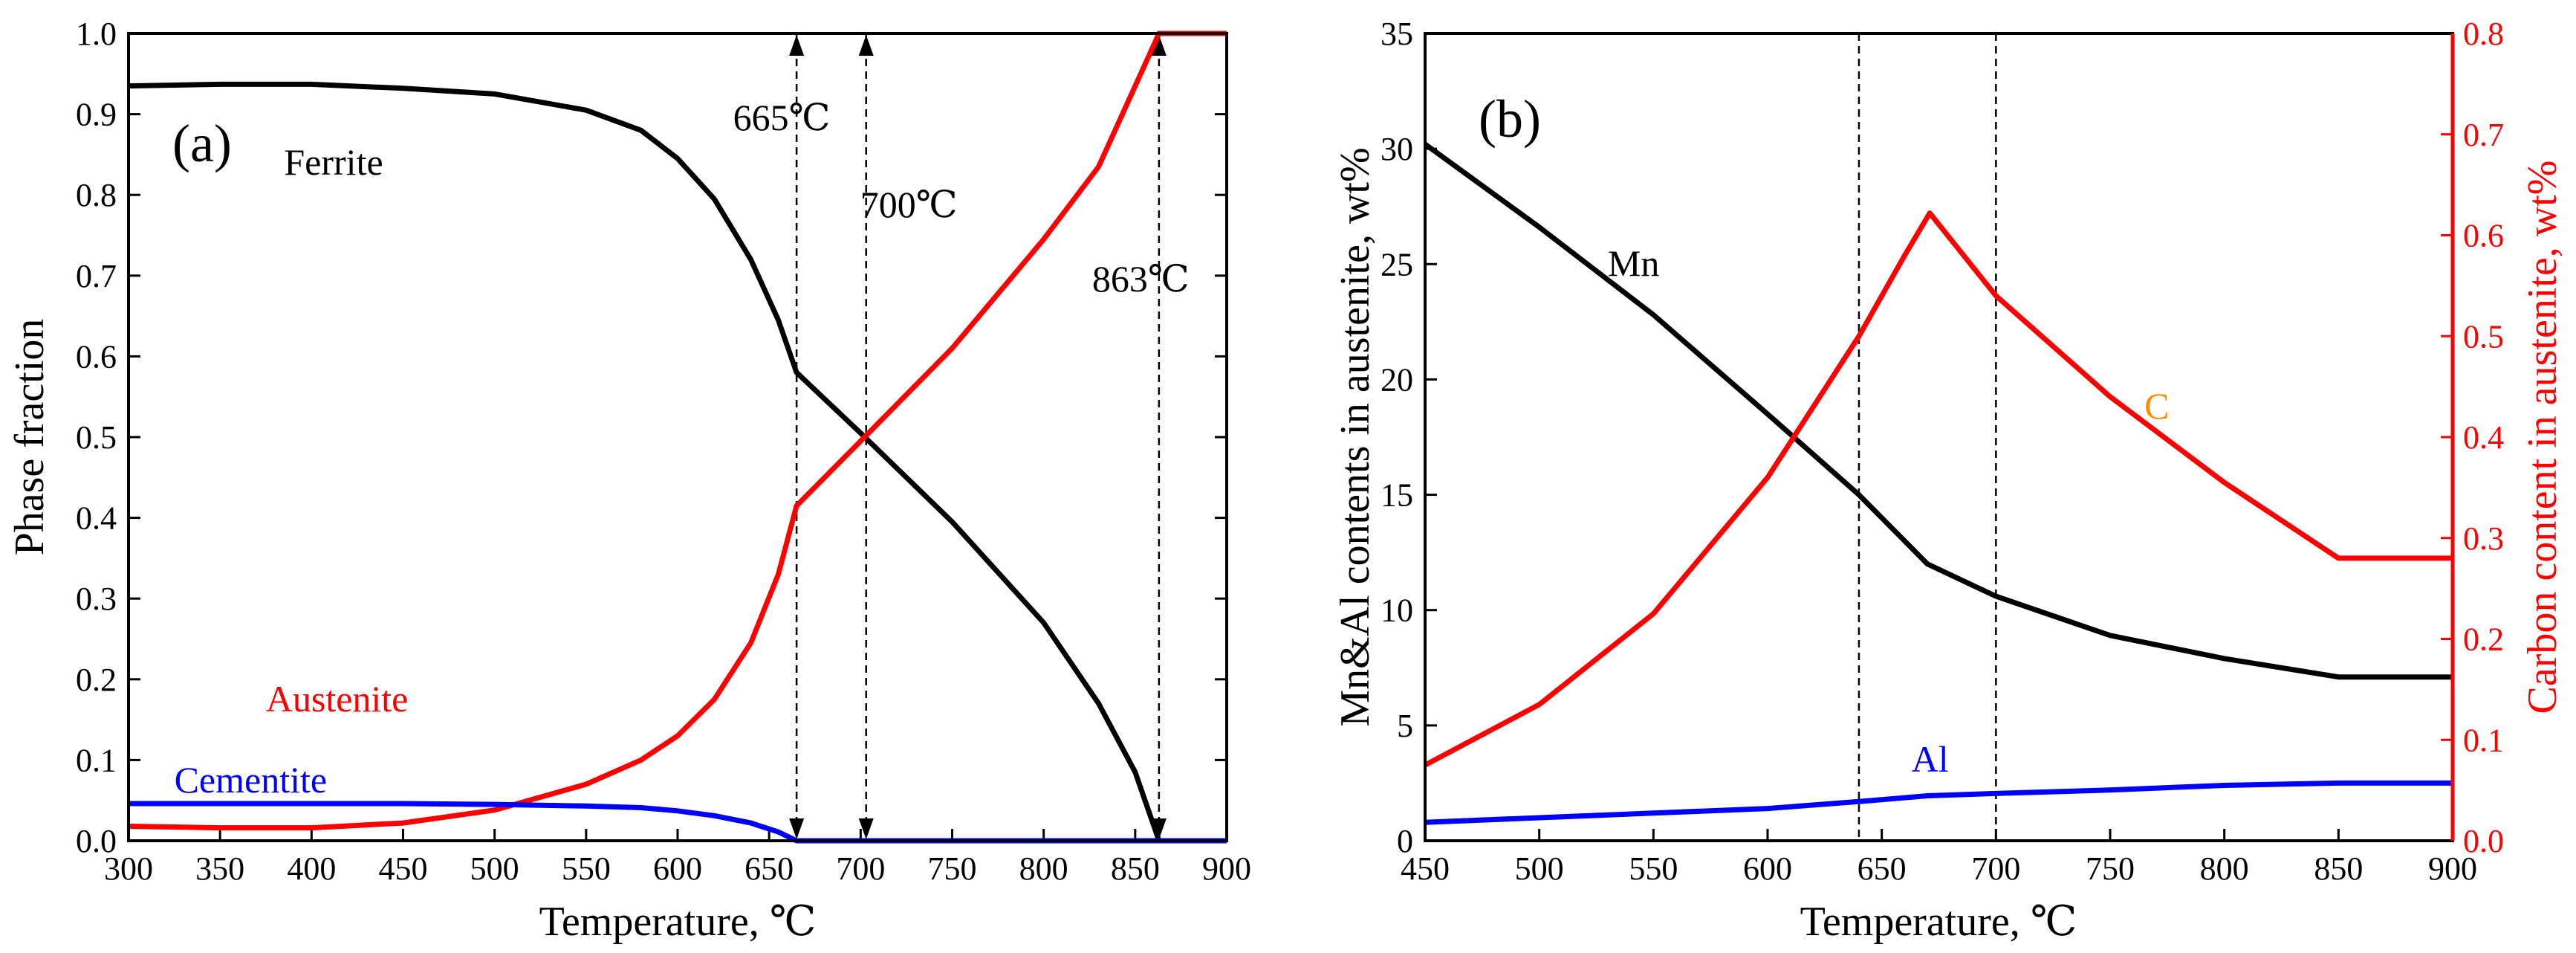 The image size is (2576, 953). Describe the element at coordinates (2483, 135) in the screenshot. I see `right-y-tick-label: 0.7` at that location.